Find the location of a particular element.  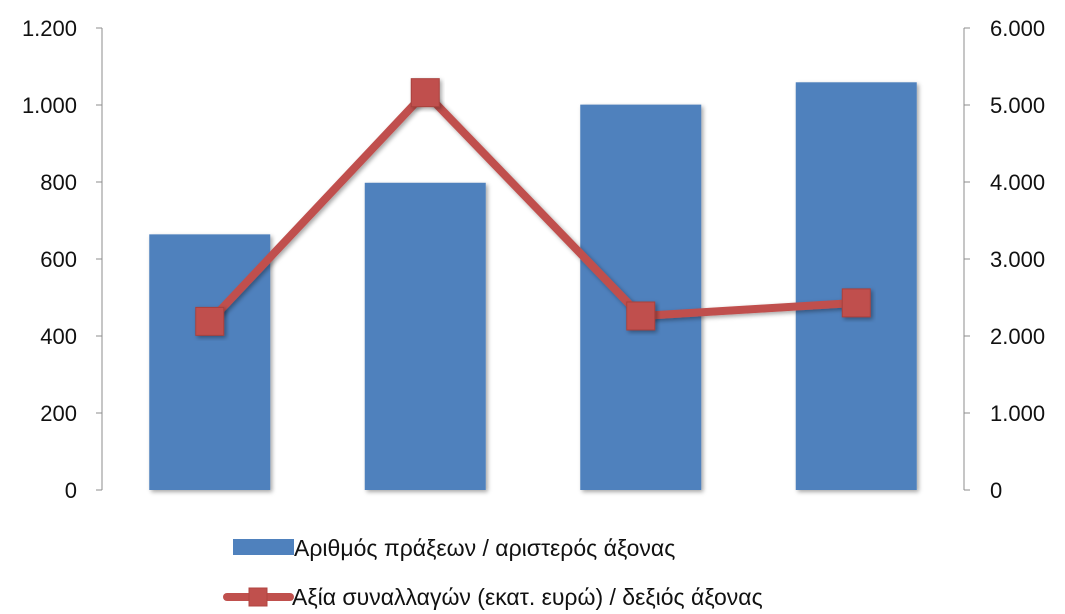

right-tick-label: 1.000 is located at coordinates (1017, 413).